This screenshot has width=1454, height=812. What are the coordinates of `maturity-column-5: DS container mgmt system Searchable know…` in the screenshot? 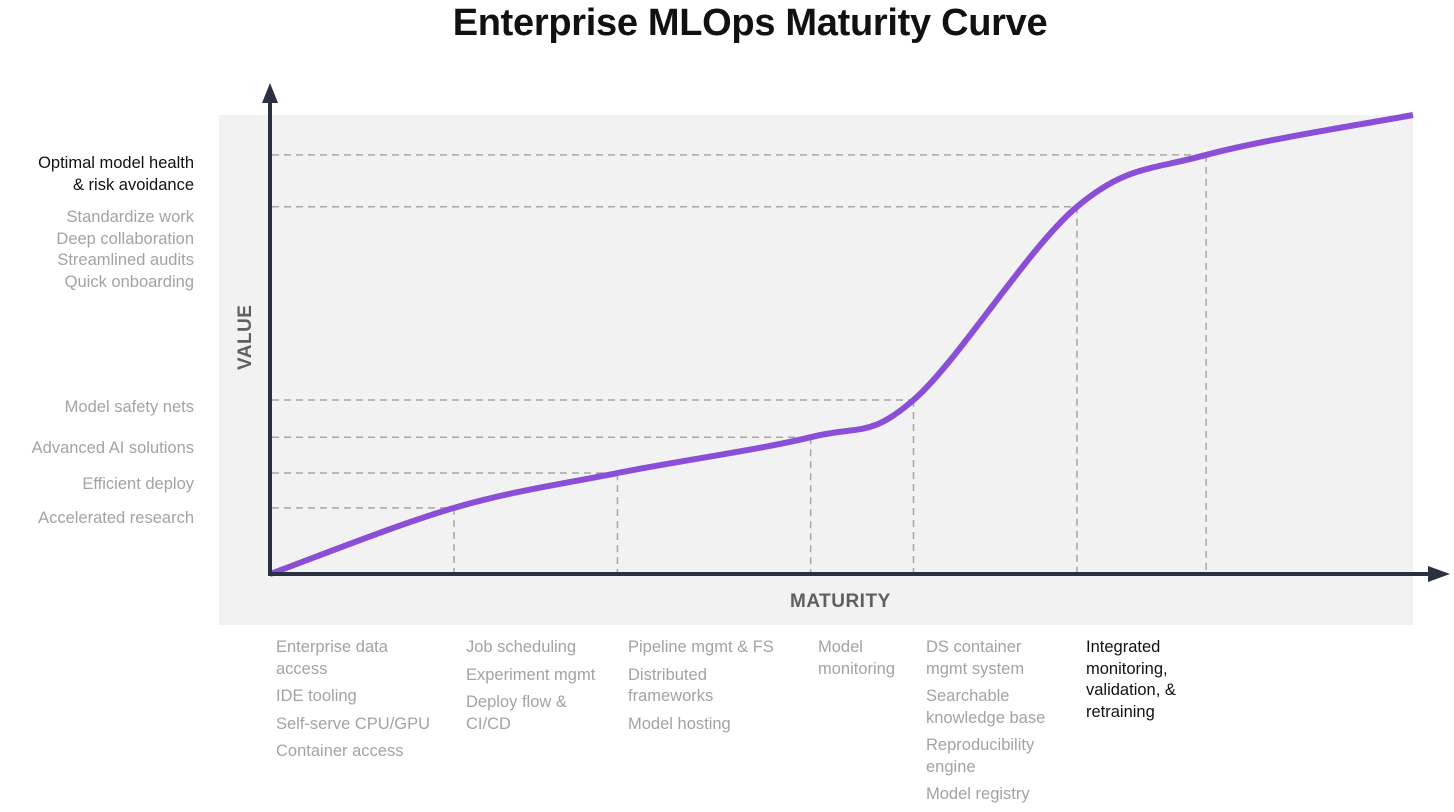 It's located at (1001, 724).